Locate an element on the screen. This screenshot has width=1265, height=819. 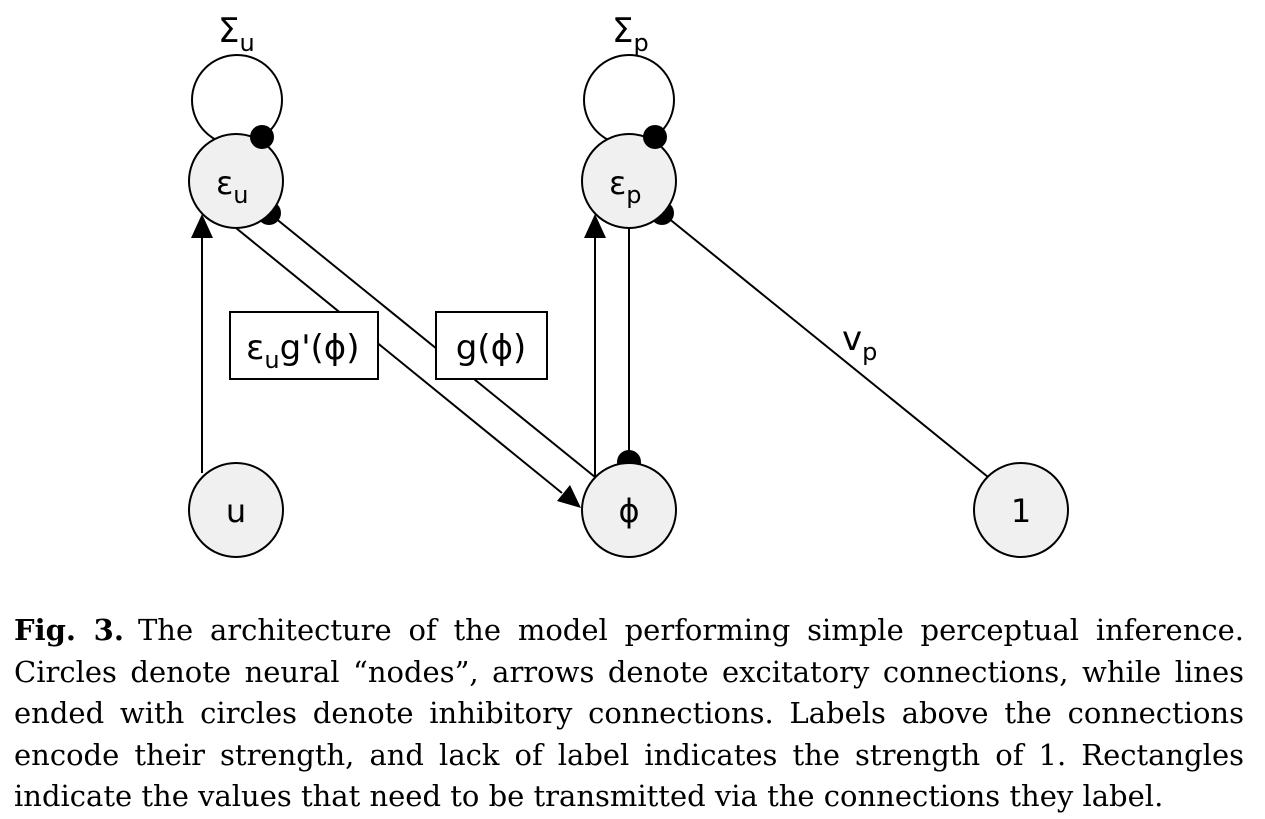
node-eps-u-label: εu is located at coordinates (232, 186).